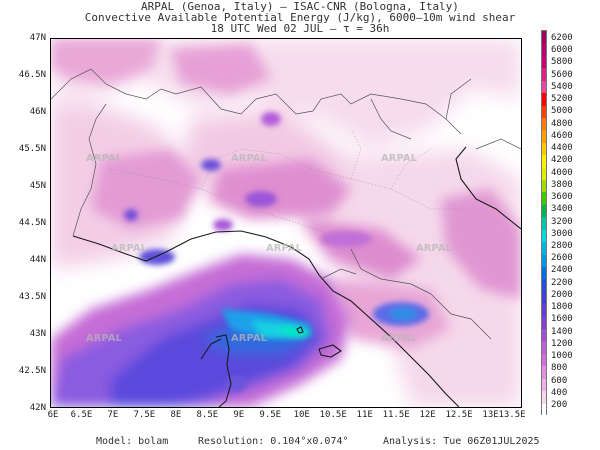 This screenshot has height=450, width=600. Describe the element at coordinates (559, 392) in the screenshot. I see `colorbar-tick-label: 400` at that location.